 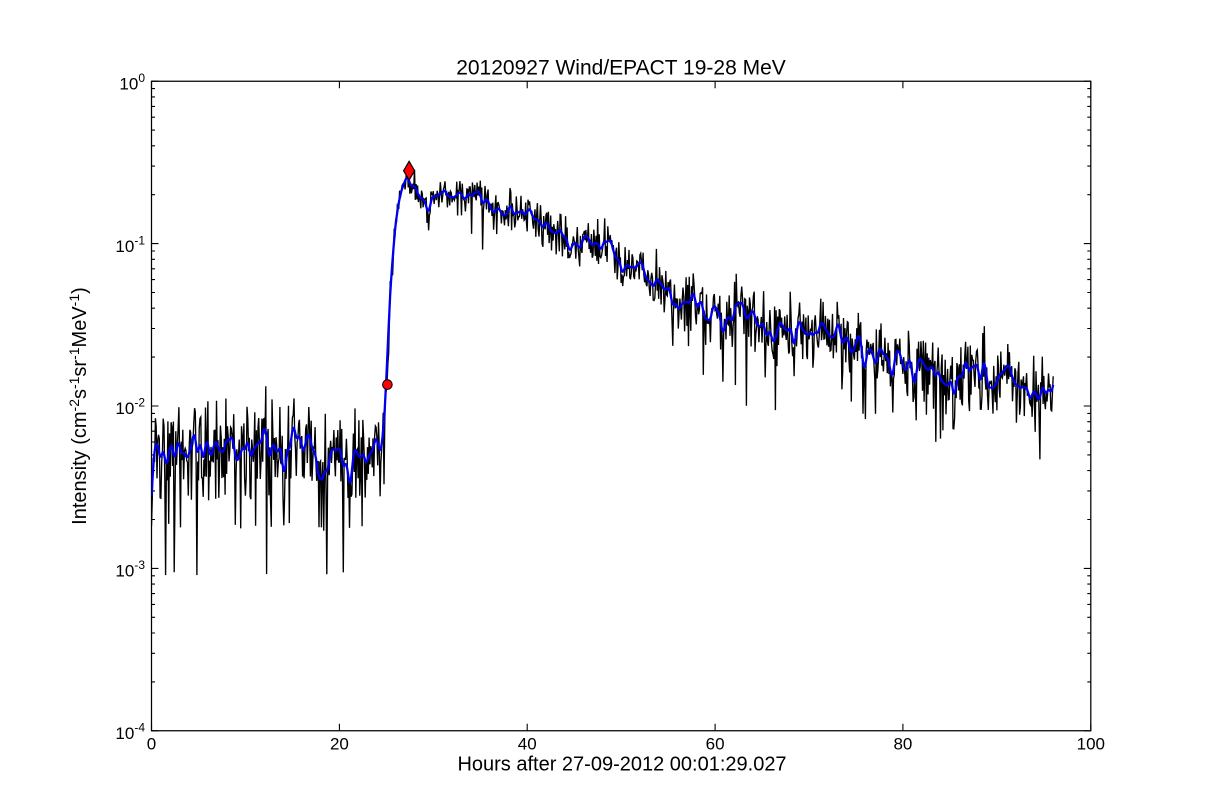 I want to click on svg-text: 0, so click(x=151, y=744).